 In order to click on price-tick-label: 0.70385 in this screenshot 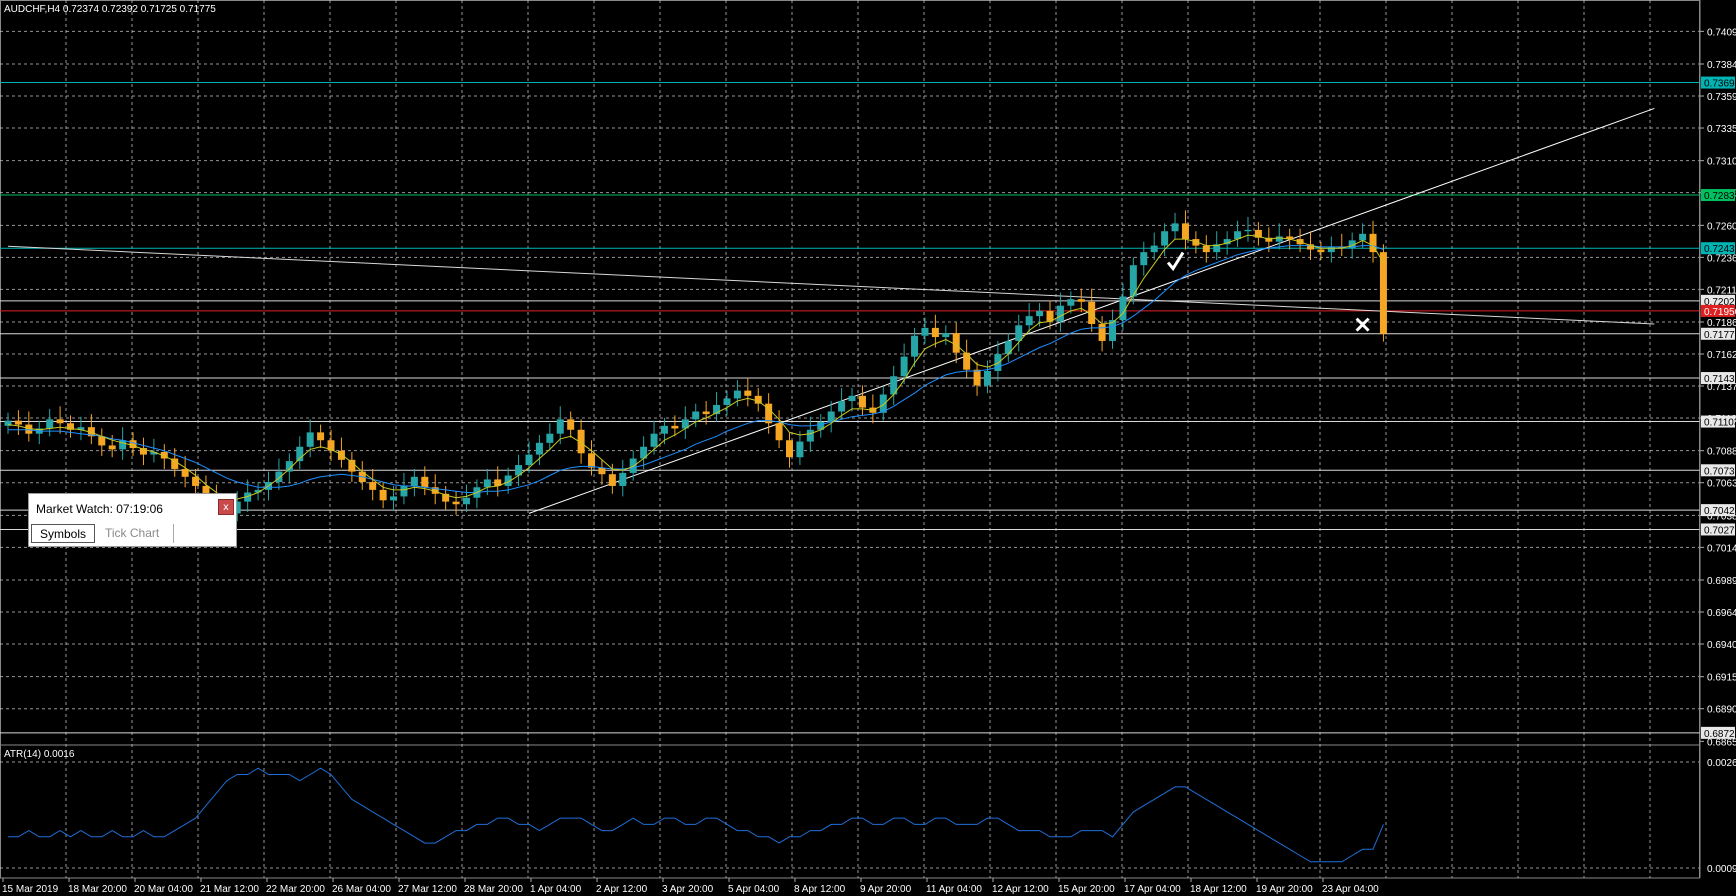, I will do `click(1721, 516)`.